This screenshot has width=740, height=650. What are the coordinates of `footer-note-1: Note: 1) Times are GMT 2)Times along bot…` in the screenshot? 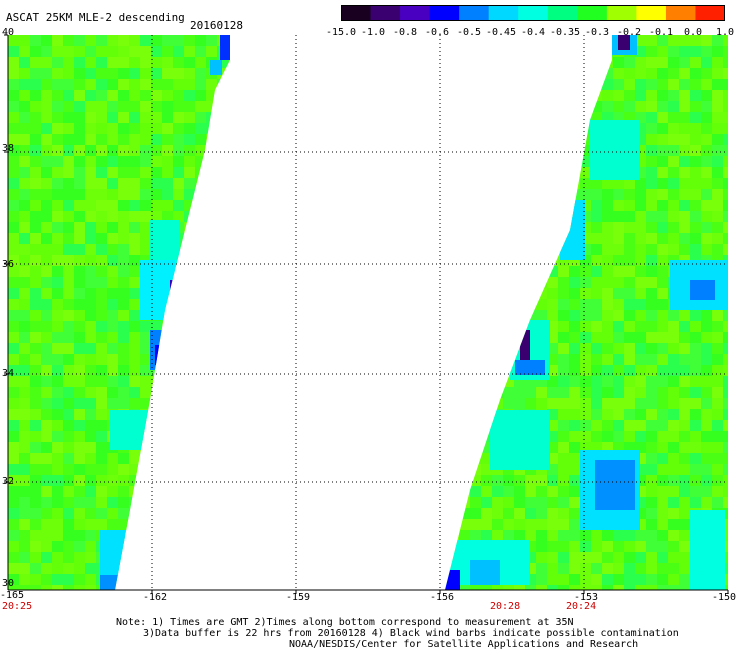 It's located at (345, 622).